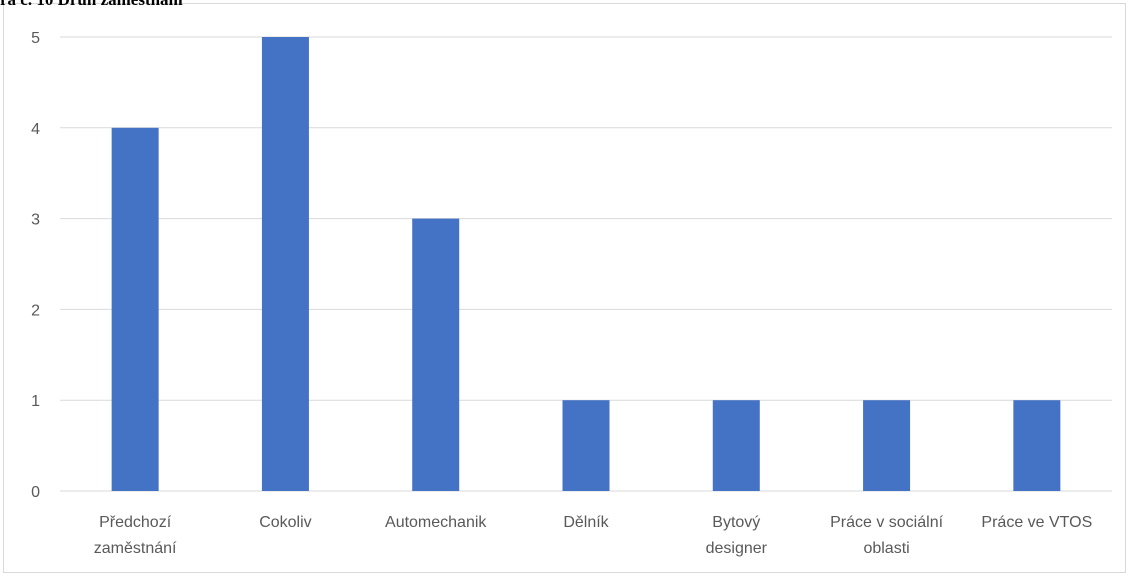 This screenshot has height=576, width=1132. What do you see at coordinates (35, 129) in the screenshot?
I see `y-tick-label: 4` at bounding box center [35, 129].